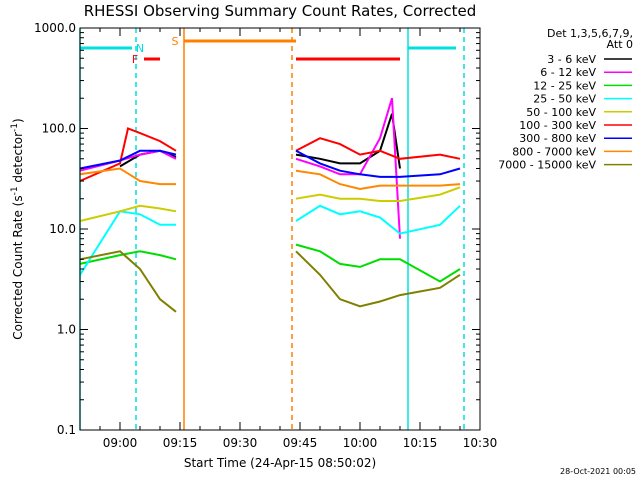 This screenshot has height=480, width=640. I want to click on legend-header-line: Att 0, so click(620, 44).